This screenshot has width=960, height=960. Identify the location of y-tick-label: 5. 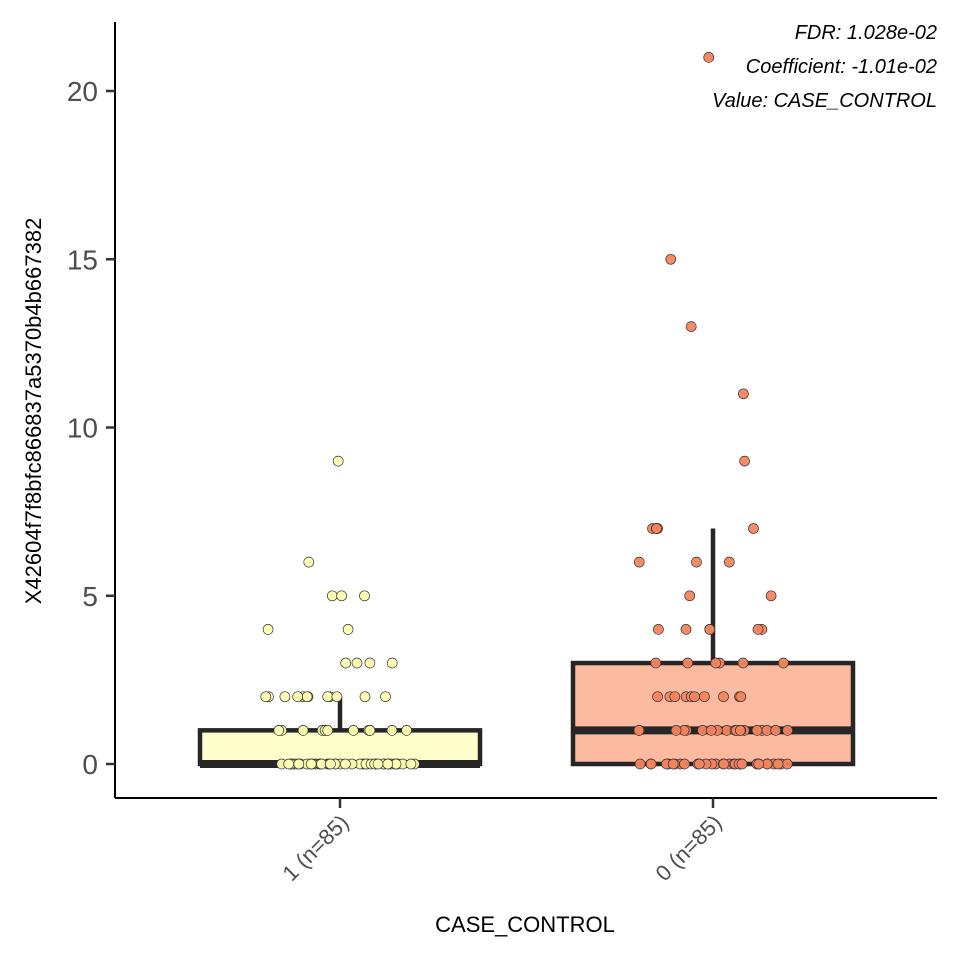
(90, 596).